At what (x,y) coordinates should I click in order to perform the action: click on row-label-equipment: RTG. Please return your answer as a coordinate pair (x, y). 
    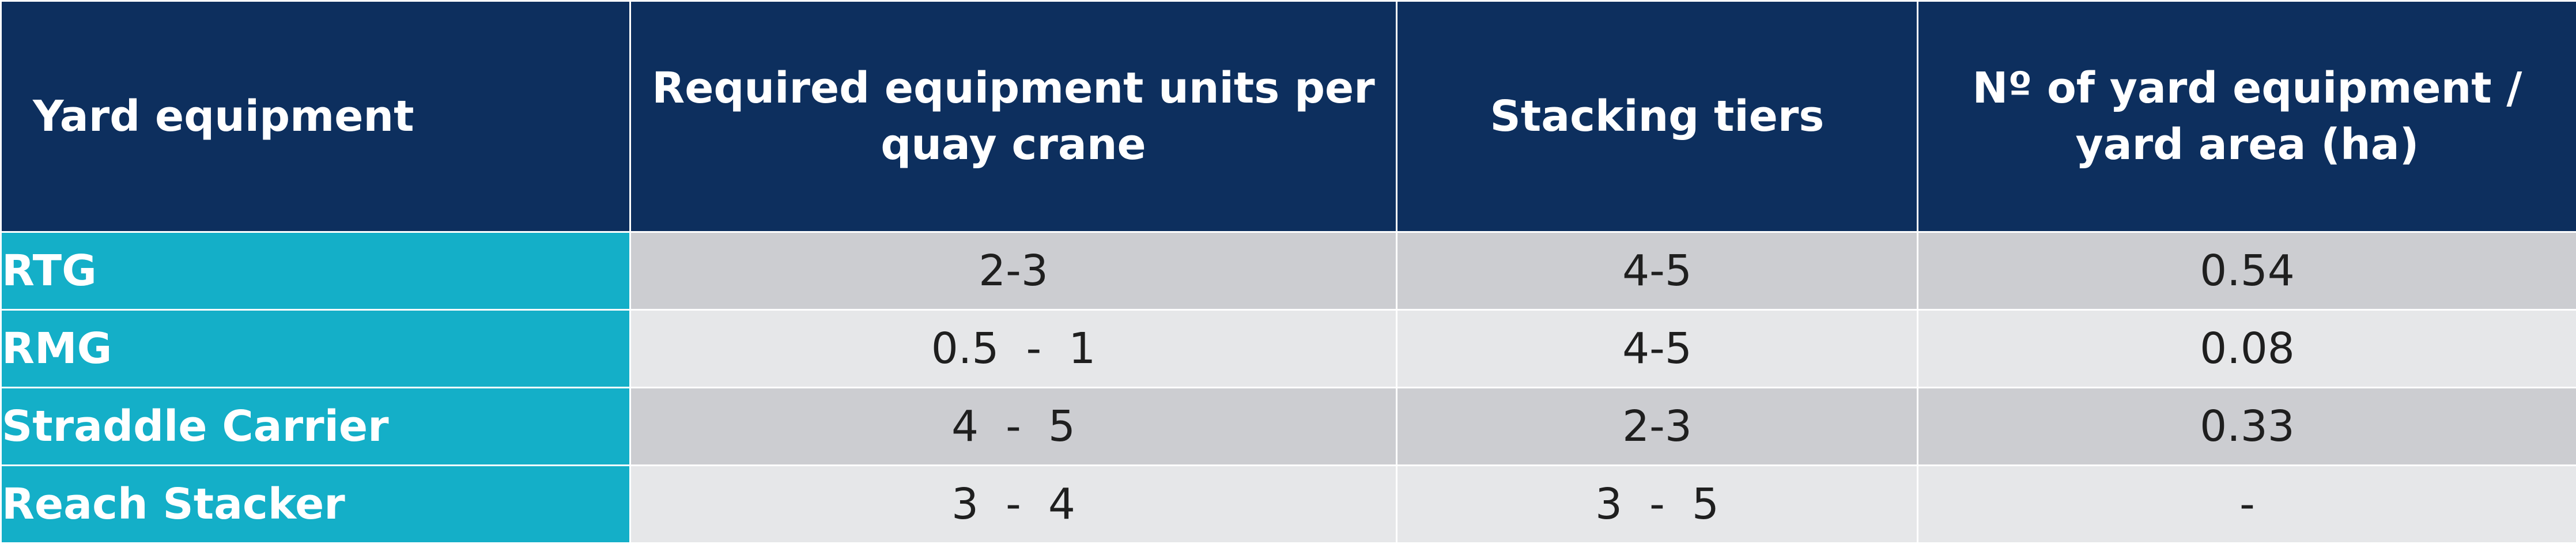
    Looking at the image, I should click on (315, 271).